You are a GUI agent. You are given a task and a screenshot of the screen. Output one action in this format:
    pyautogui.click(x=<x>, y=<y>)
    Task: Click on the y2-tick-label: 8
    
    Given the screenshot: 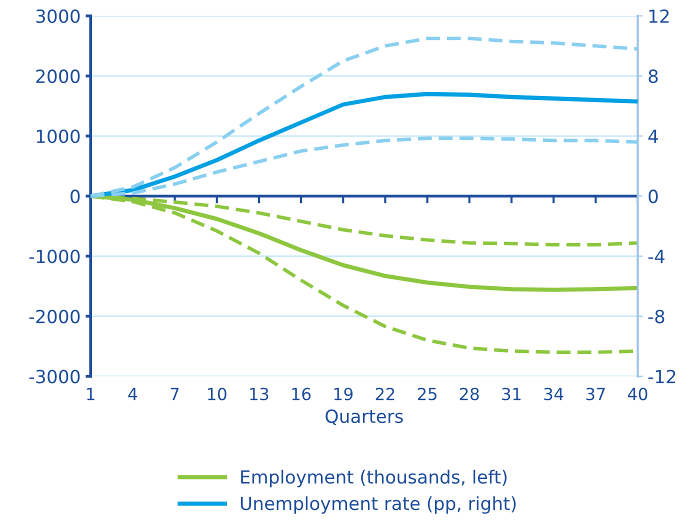 What is the action you would take?
    pyautogui.click(x=653, y=76)
    